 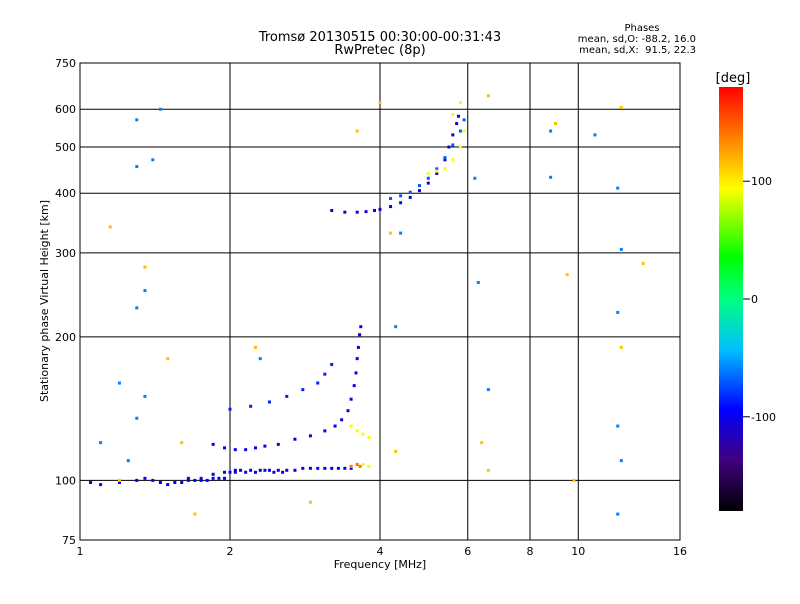 What do you see at coordinates (65, 302) in the screenshot?
I see `y-axis-ticks: 75 100 200 300 400 500 600 750` at bounding box center [65, 302].